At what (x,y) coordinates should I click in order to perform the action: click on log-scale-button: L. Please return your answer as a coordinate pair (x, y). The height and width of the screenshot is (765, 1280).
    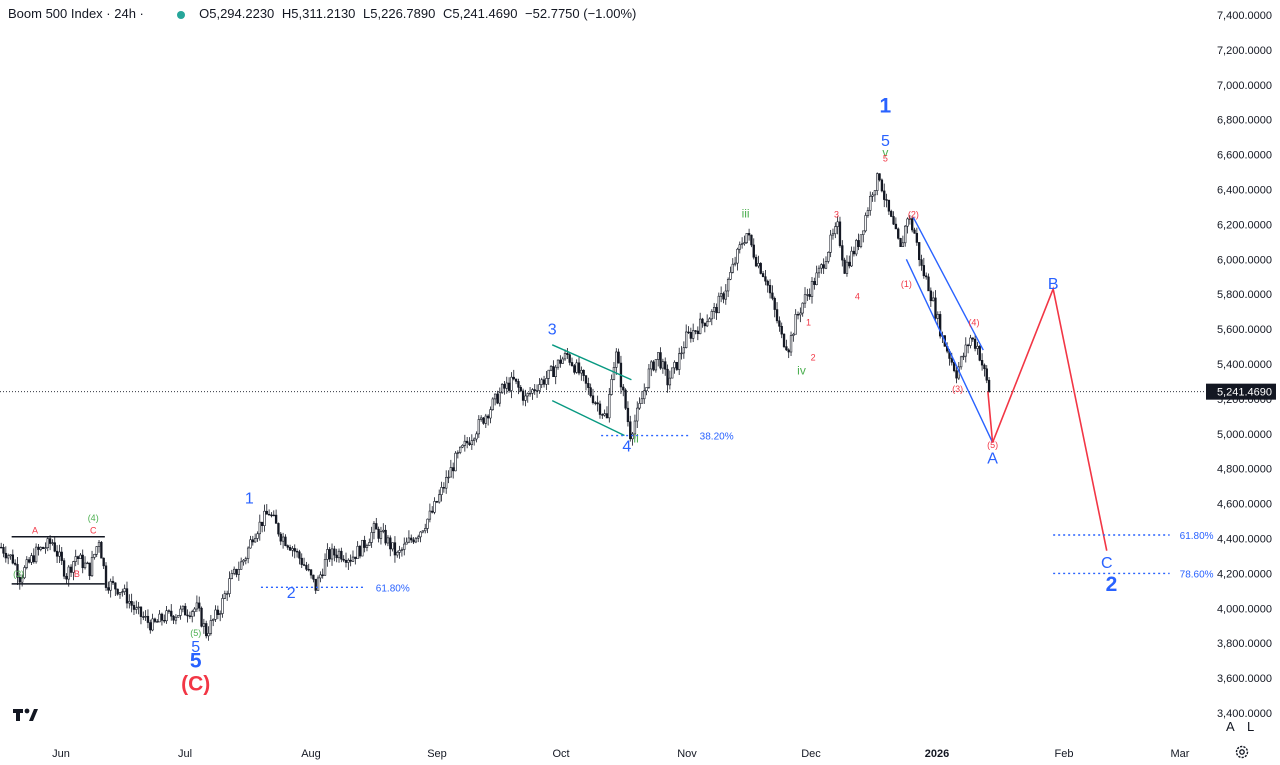
    Looking at the image, I should click on (1251, 726).